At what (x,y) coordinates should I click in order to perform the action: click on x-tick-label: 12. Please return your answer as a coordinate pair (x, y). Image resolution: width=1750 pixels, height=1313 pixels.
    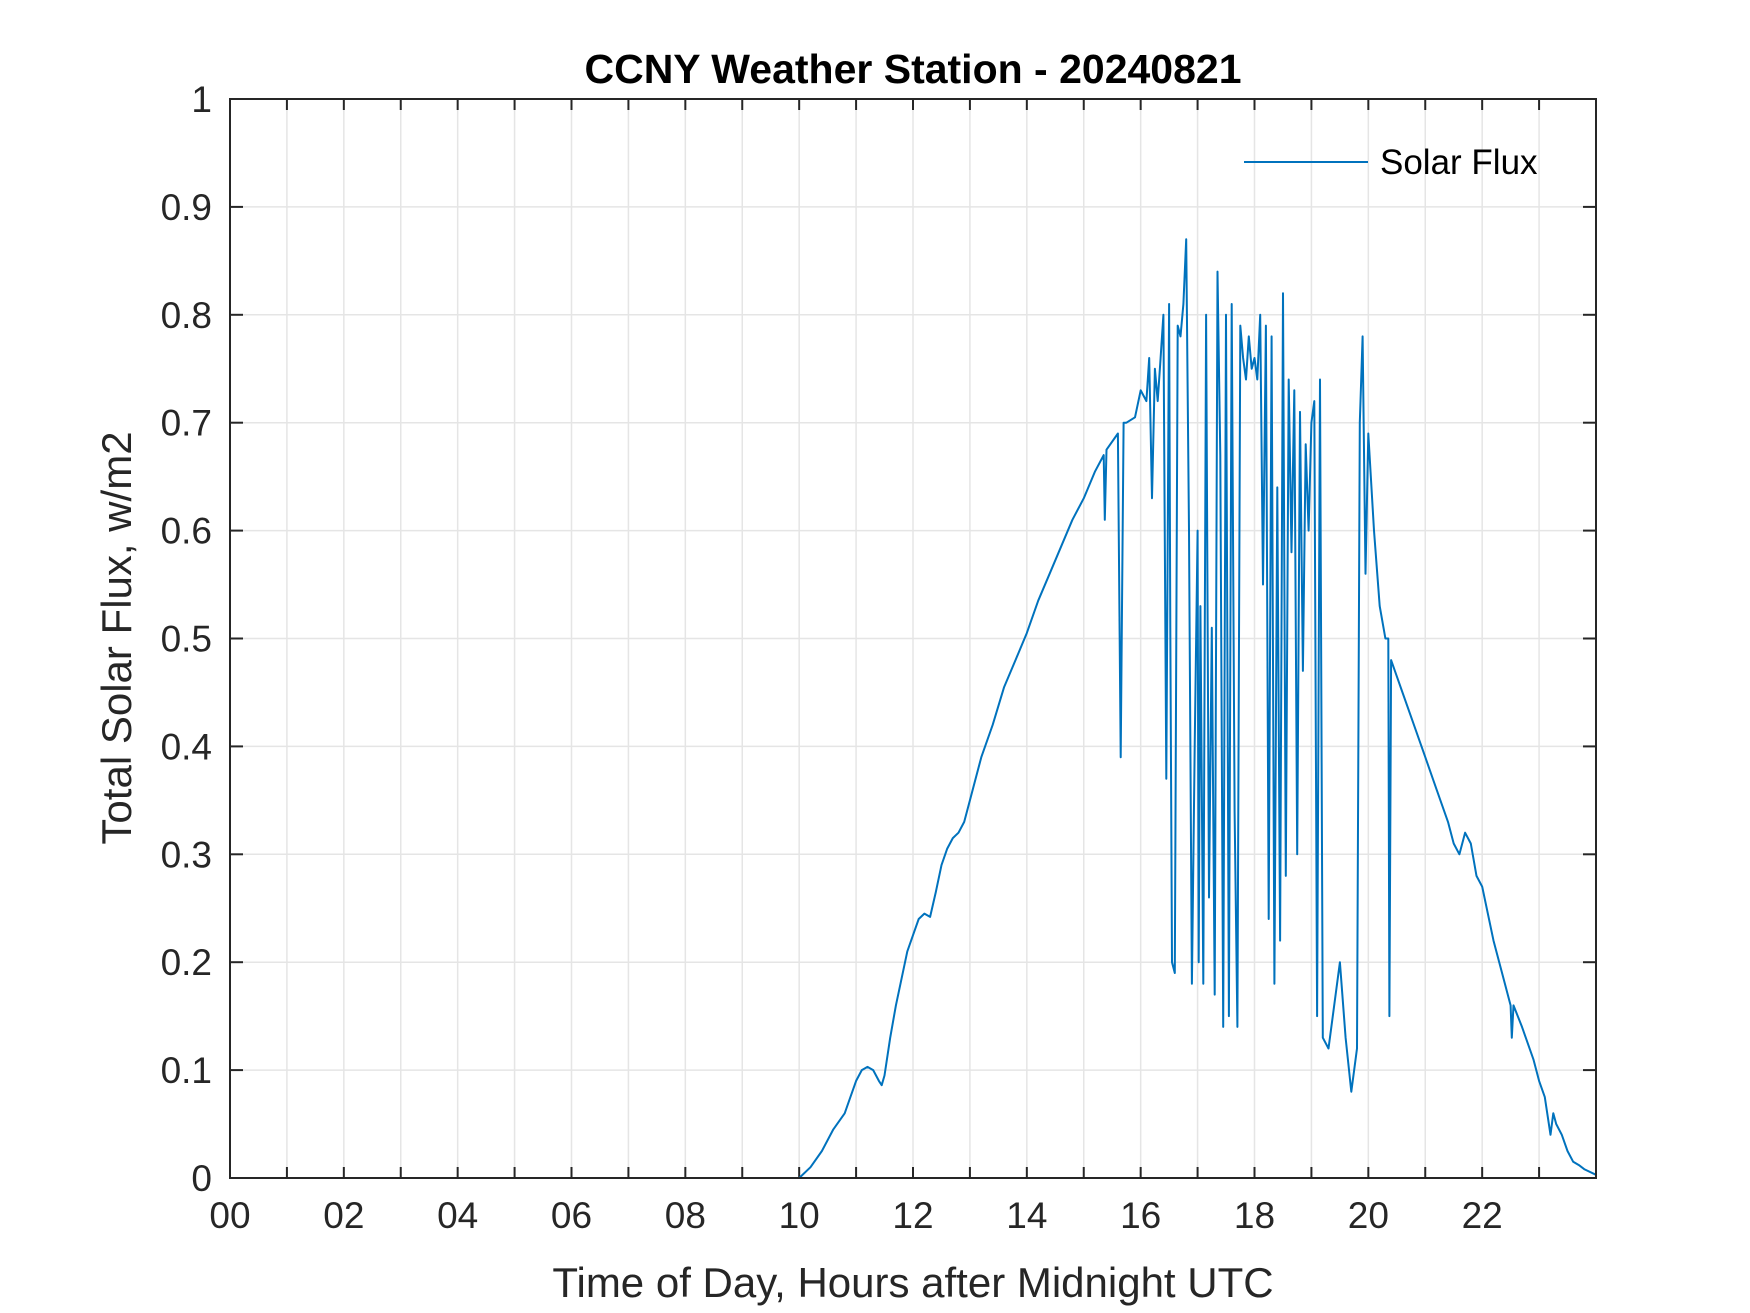
    Looking at the image, I should click on (912, 1215).